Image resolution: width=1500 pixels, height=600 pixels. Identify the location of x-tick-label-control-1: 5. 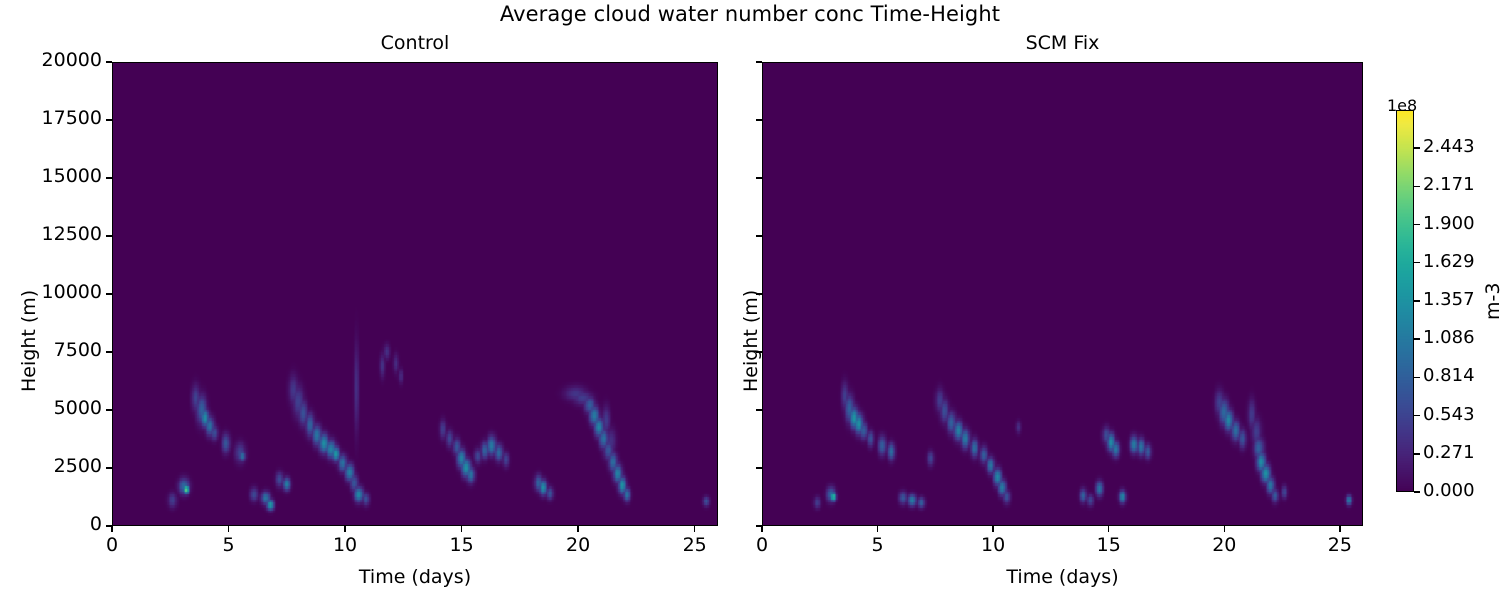
(228, 545).